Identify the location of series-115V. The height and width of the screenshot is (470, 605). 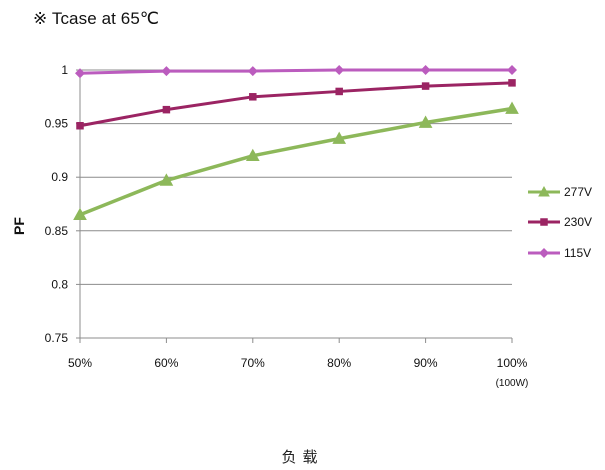
(296, 72).